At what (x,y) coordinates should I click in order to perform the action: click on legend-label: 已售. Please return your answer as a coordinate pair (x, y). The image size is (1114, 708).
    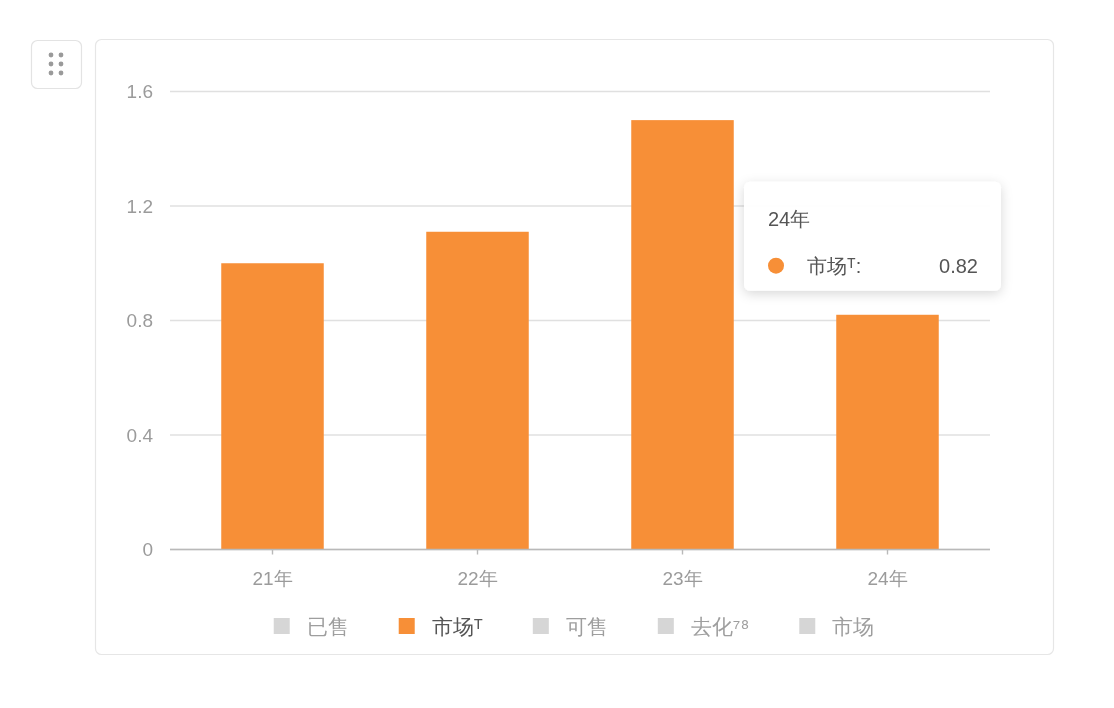
    Looking at the image, I should click on (327, 626).